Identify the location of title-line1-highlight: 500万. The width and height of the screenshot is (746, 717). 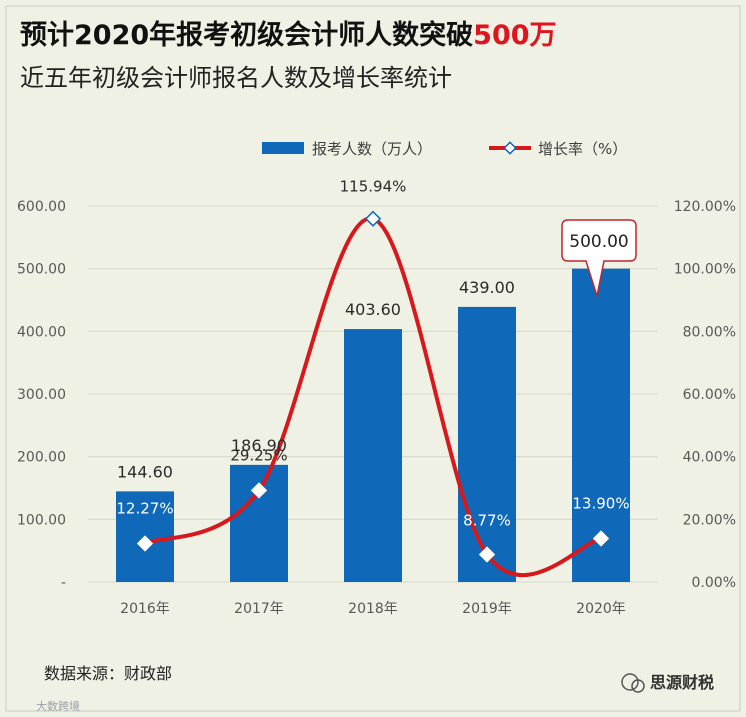
(514, 35).